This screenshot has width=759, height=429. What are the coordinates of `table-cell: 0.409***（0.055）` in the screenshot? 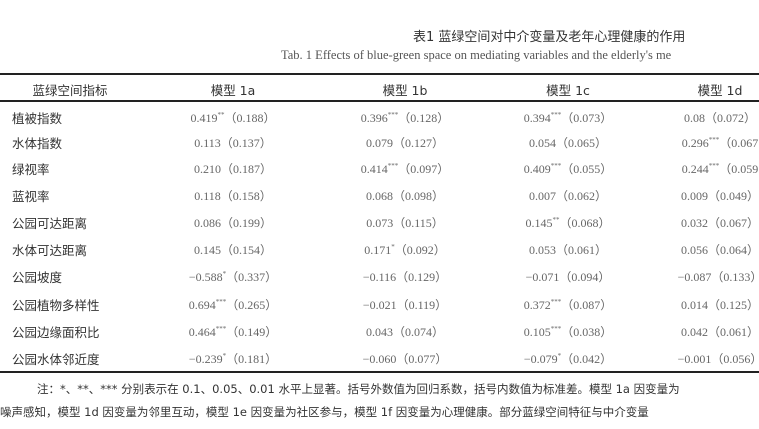 It's located at (568, 168).